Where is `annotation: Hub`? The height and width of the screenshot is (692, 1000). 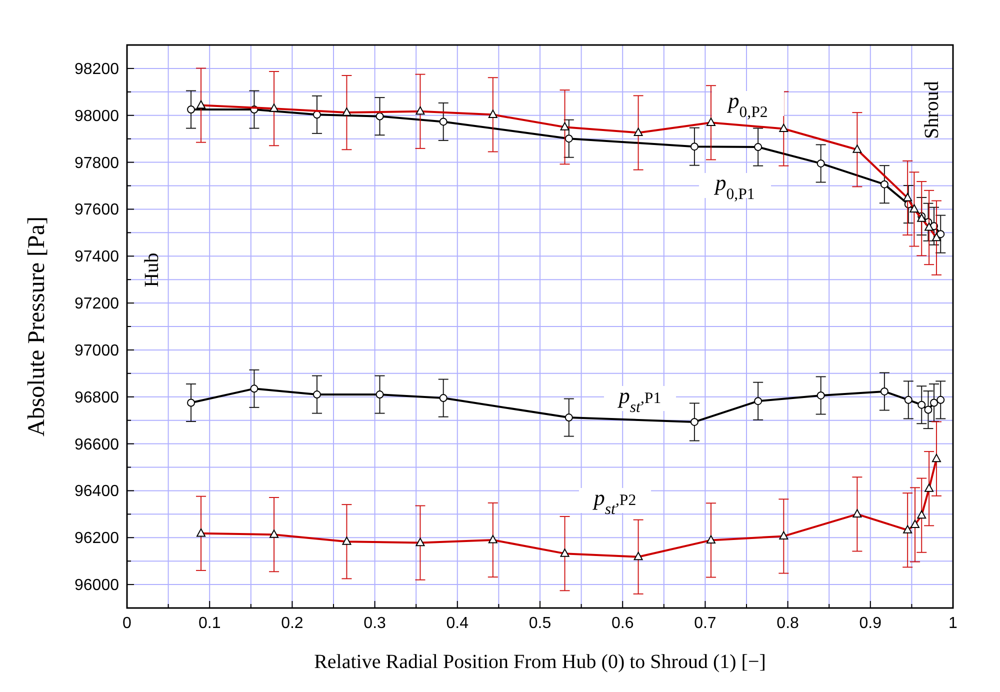 annotation: Hub is located at coordinates (152, 270).